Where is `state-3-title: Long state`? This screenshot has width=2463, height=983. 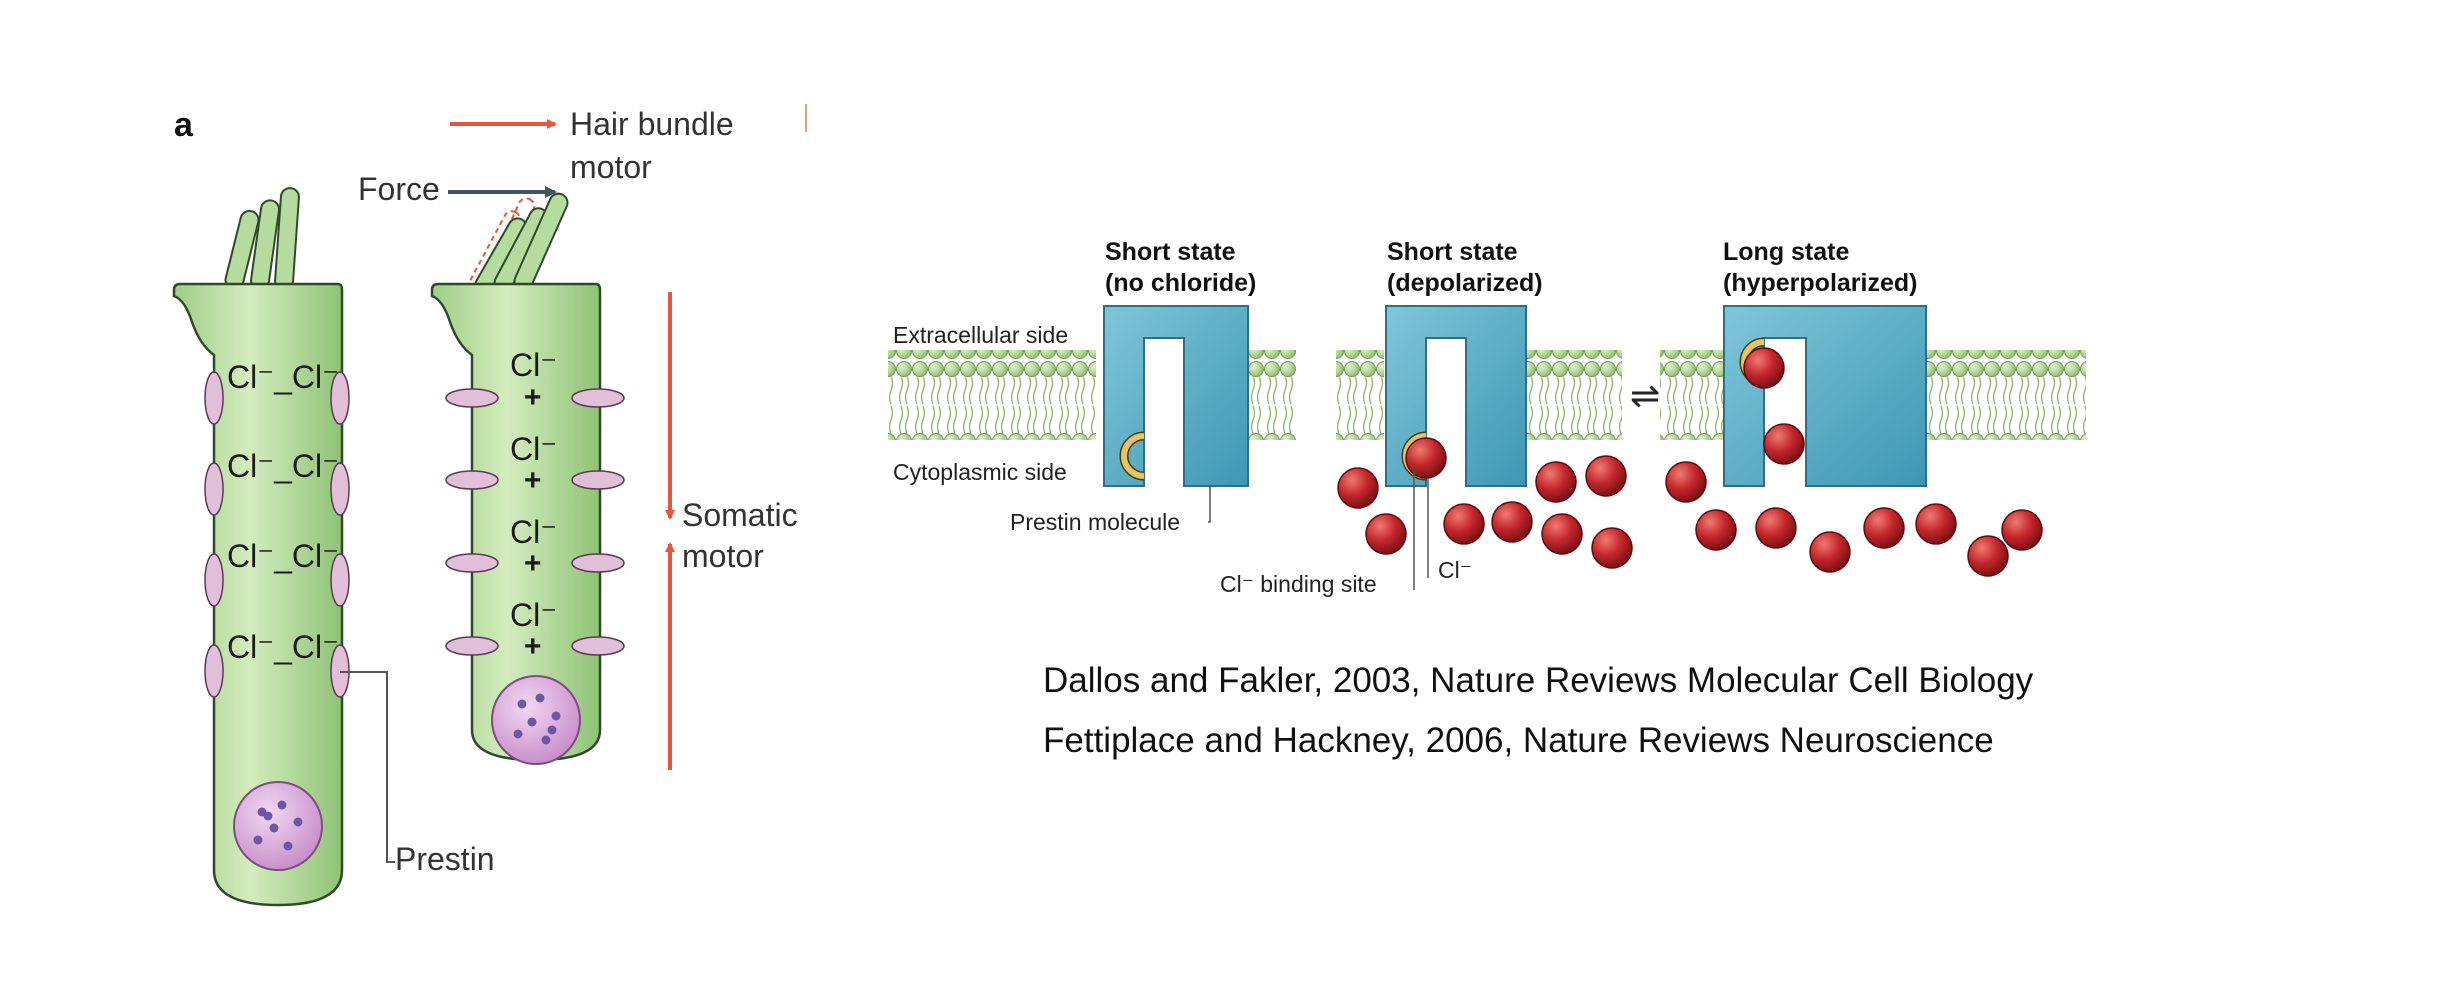
state-3-title: Long state is located at coordinates (1786, 252).